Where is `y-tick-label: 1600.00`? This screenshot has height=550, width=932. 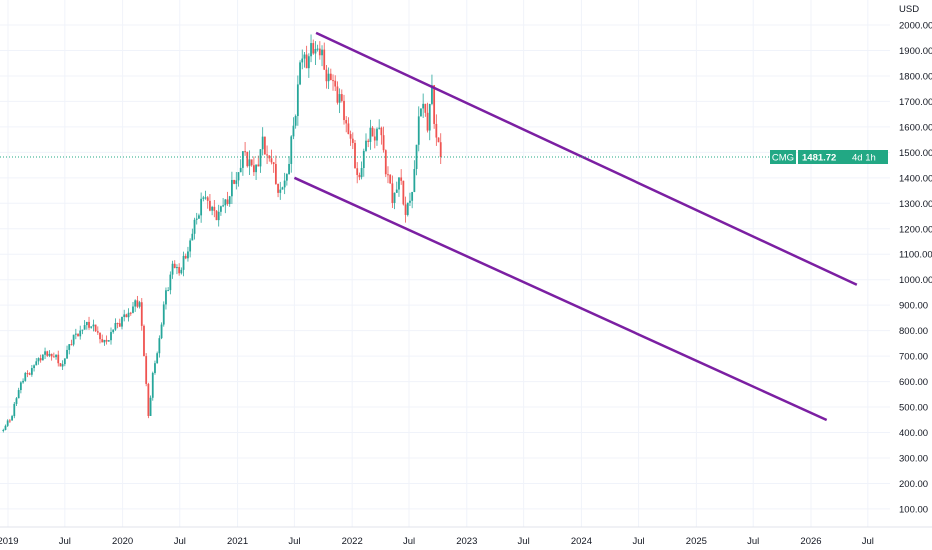
y-tick-label: 1600.00 is located at coordinates (915, 127).